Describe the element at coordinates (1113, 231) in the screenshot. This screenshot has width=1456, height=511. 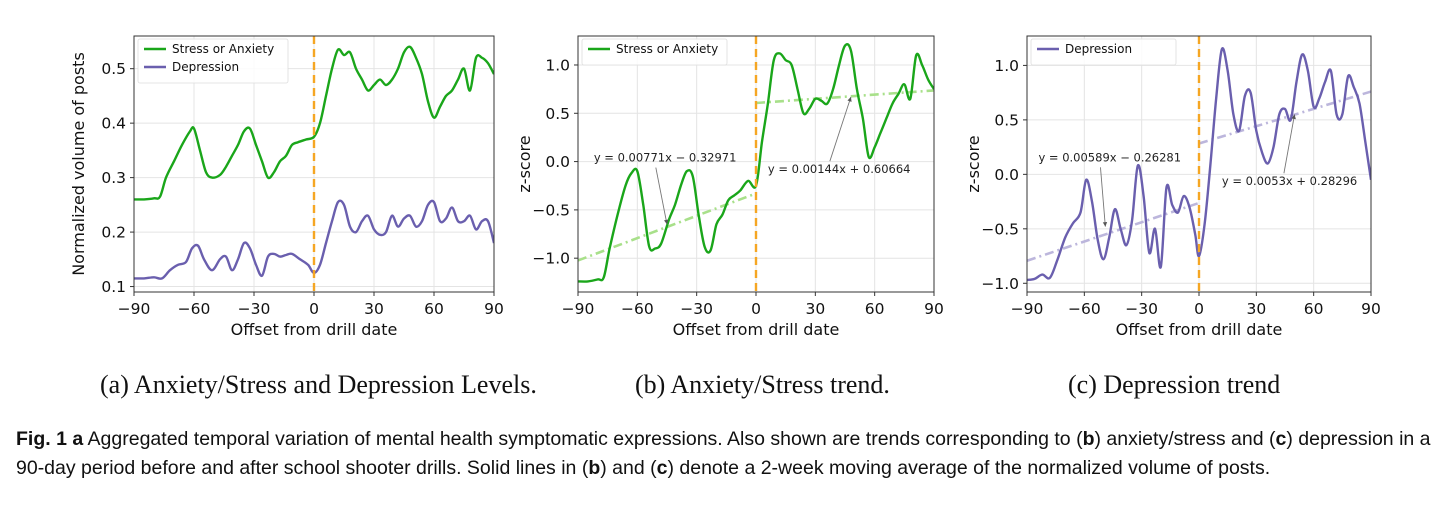
I see `trend-before-line` at that location.